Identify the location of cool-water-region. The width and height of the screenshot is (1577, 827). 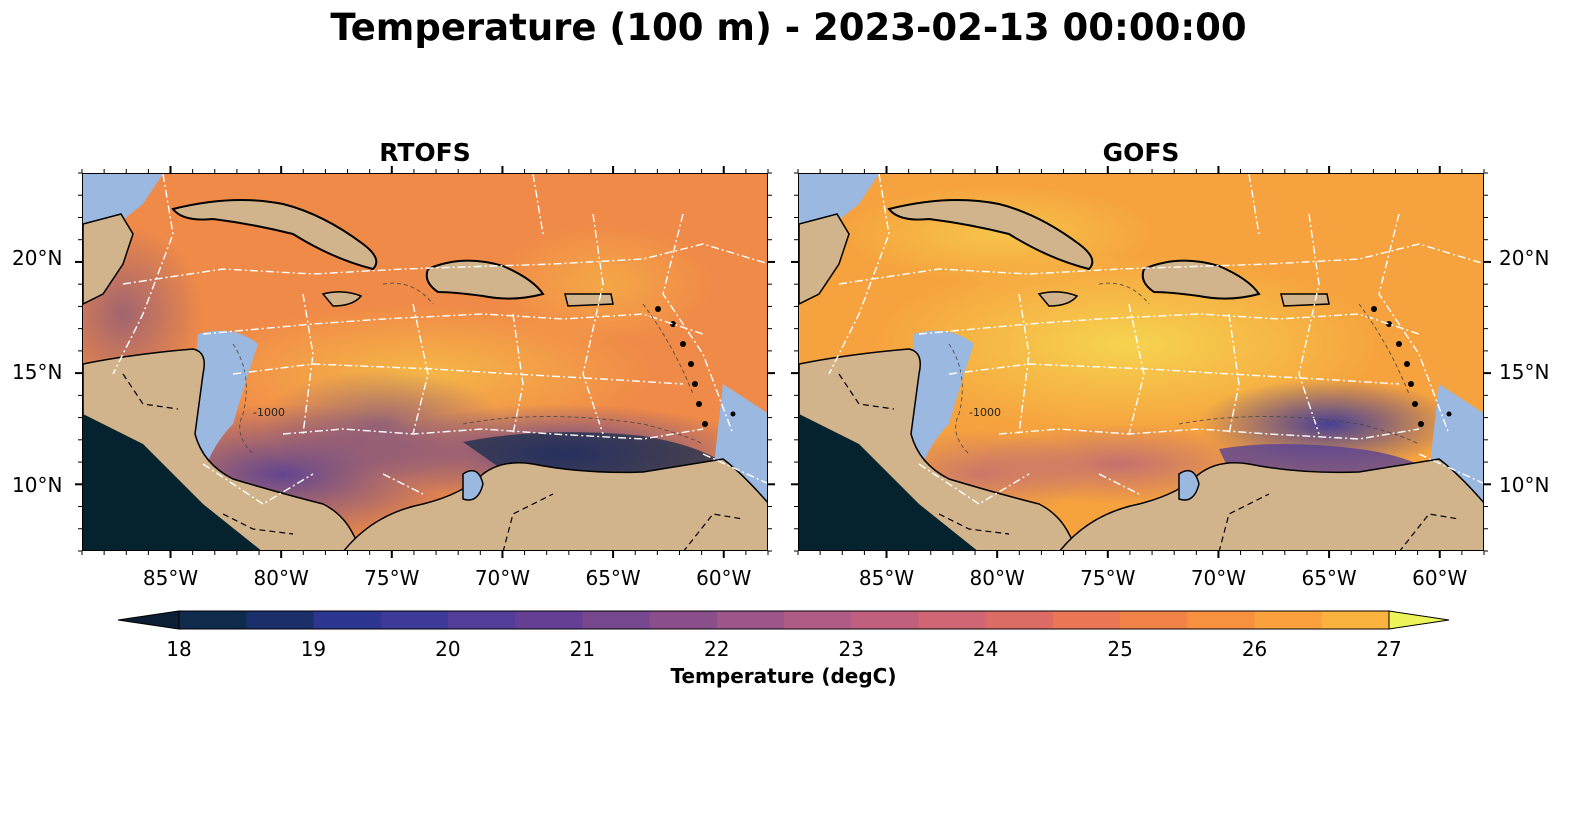
(383, 424).